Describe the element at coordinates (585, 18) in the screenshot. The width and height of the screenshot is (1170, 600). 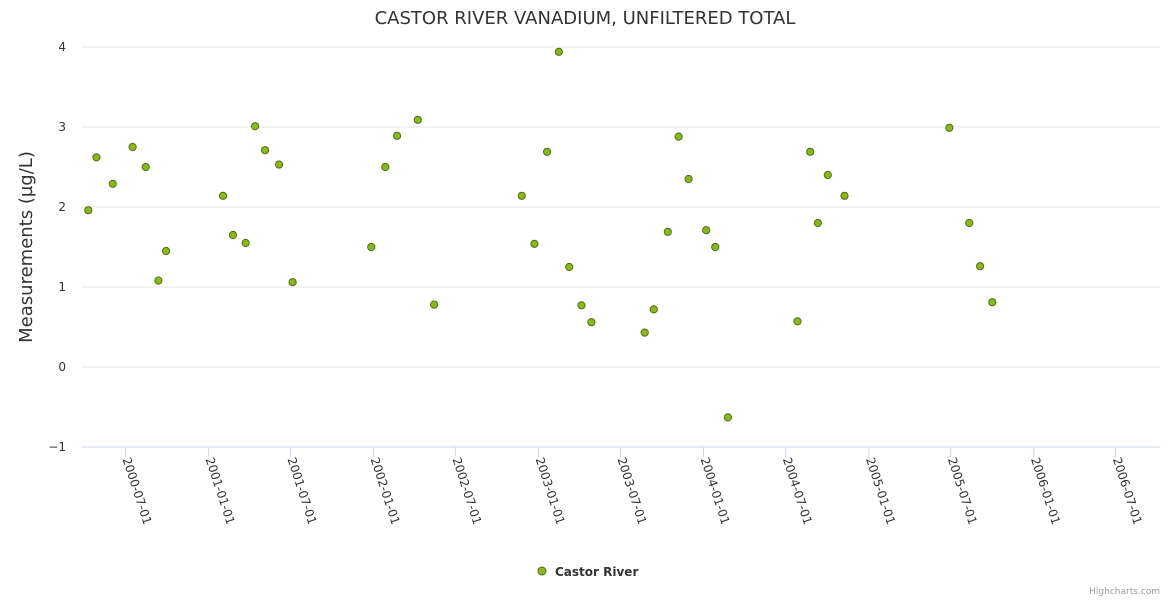
I see `chart-title: CASTOR RIVER VANADIUM, UNFILTERED TOTAL` at that location.